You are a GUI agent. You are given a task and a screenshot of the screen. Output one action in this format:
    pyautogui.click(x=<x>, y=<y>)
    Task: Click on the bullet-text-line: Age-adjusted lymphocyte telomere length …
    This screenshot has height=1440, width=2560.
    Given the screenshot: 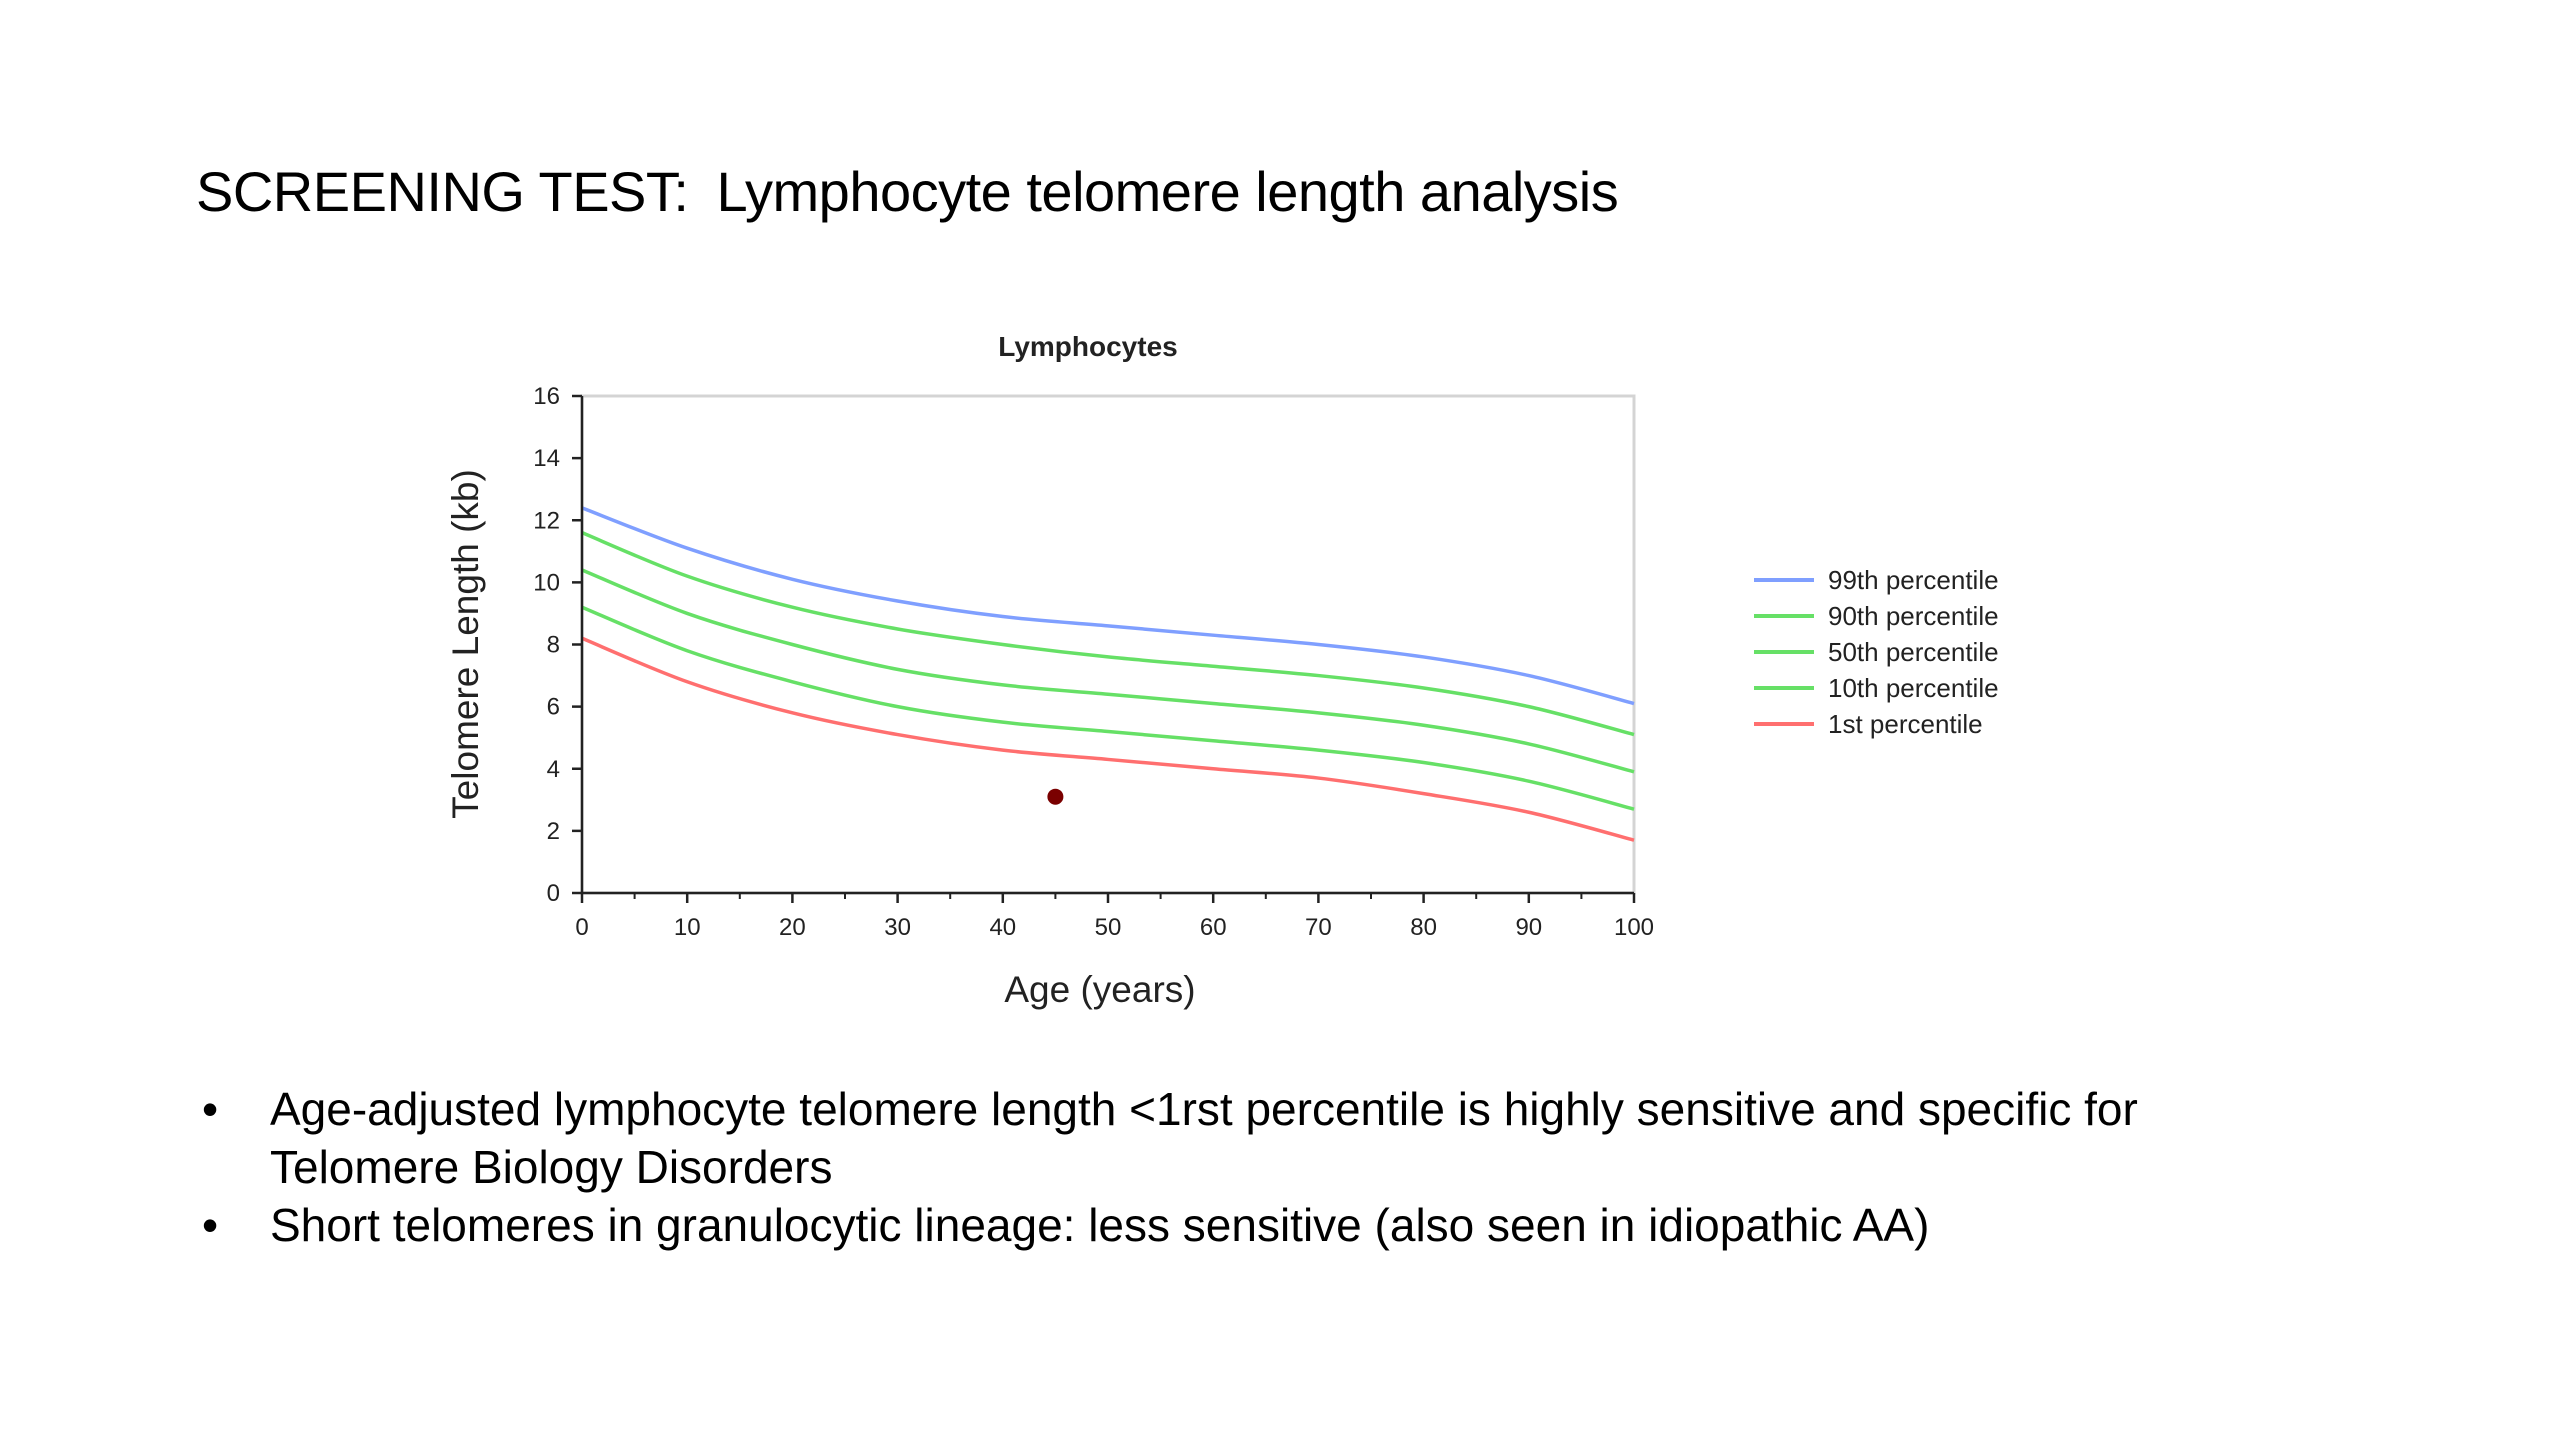 What is the action you would take?
    pyautogui.click(x=1204, y=1109)
    